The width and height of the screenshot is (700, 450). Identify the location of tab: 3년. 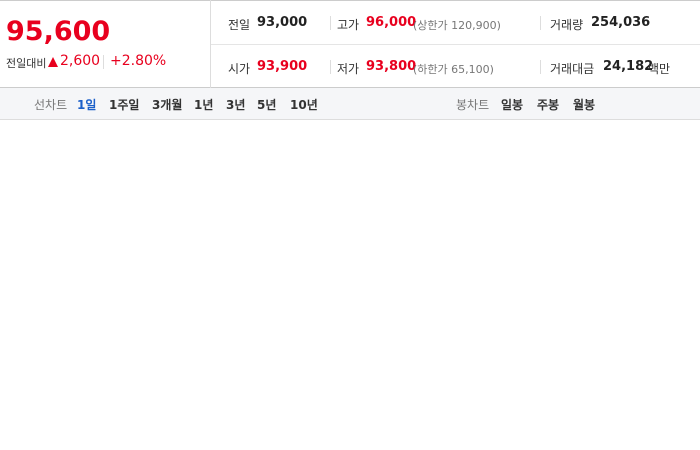
(236, 105).